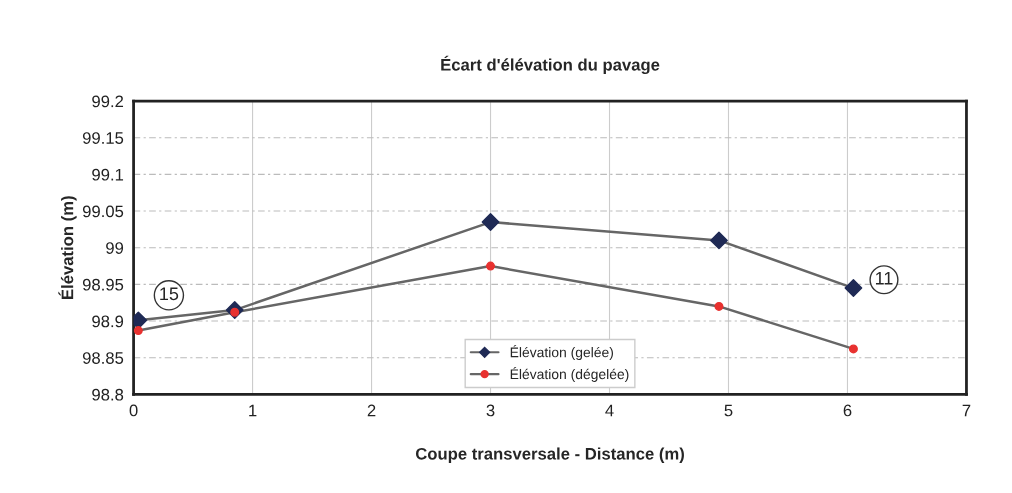 The height and width of the screenshot is (493, 1012). Describe the element at coordinates (103, 138) in the screenshot. I see `y-tick-label: 99.15` at that location.